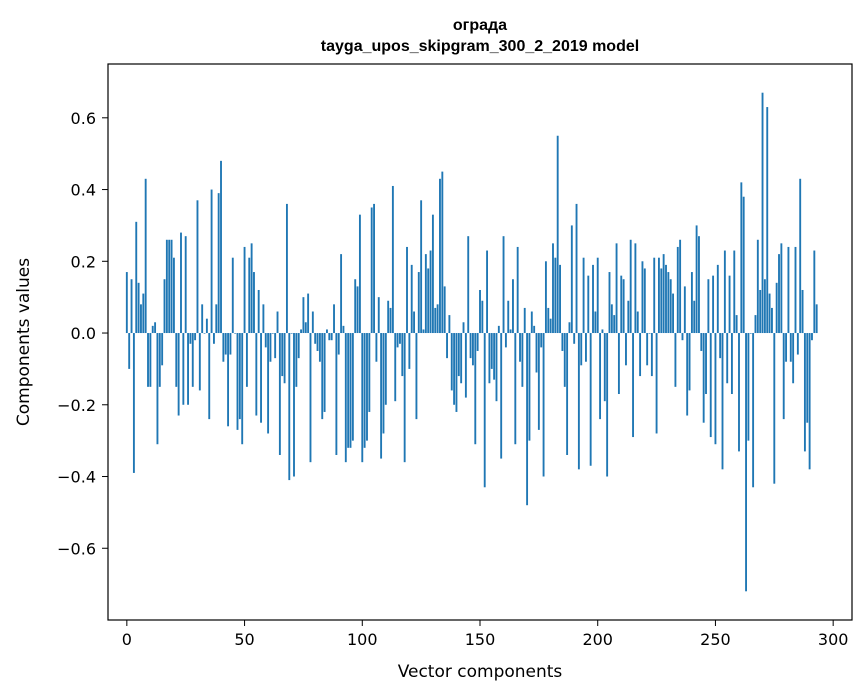 The height and width of the screenshot is (696, 867). I want to click on y-tick-label: 0.4, so click(83, 190).